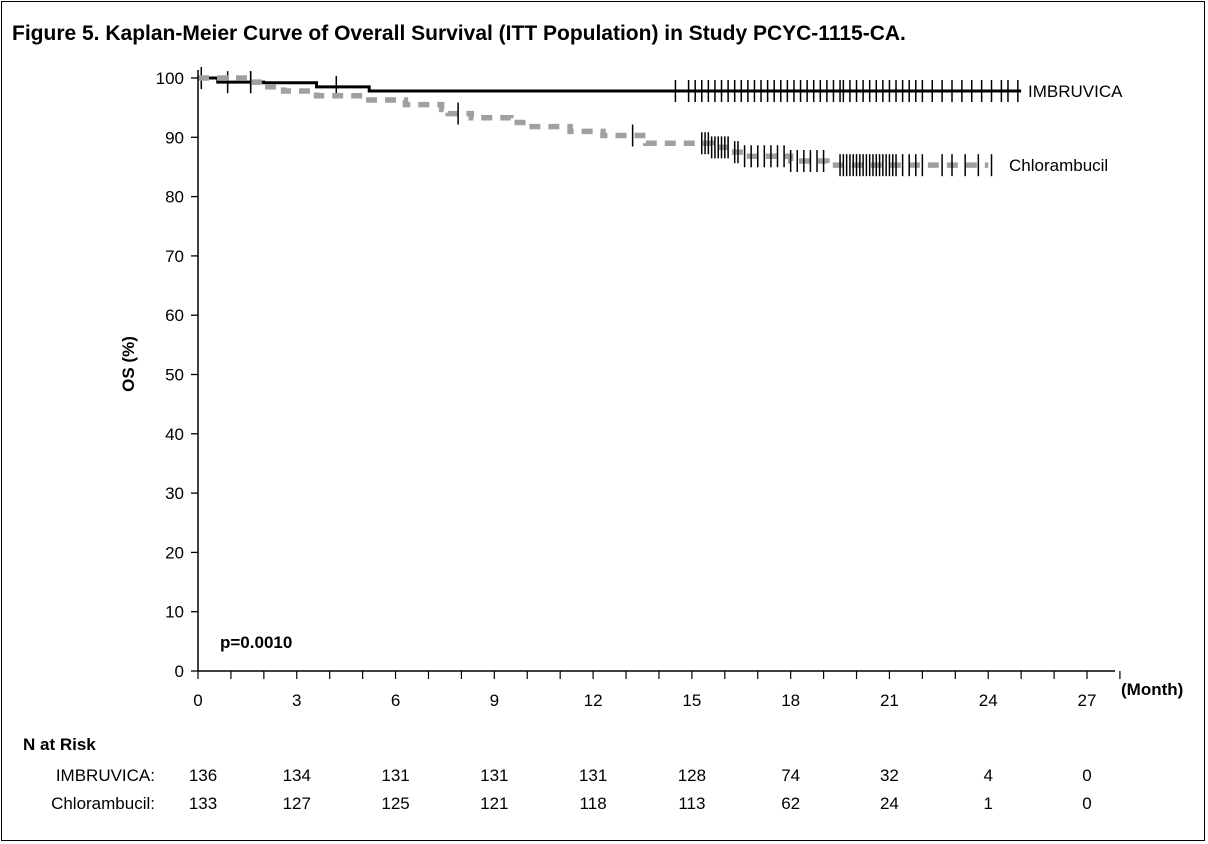 The image size is (1208, 844). What do you see at coordinates (296, 700) in the screenshot?
I see `x-tick-label: 3` at bounding box center [296, 700].